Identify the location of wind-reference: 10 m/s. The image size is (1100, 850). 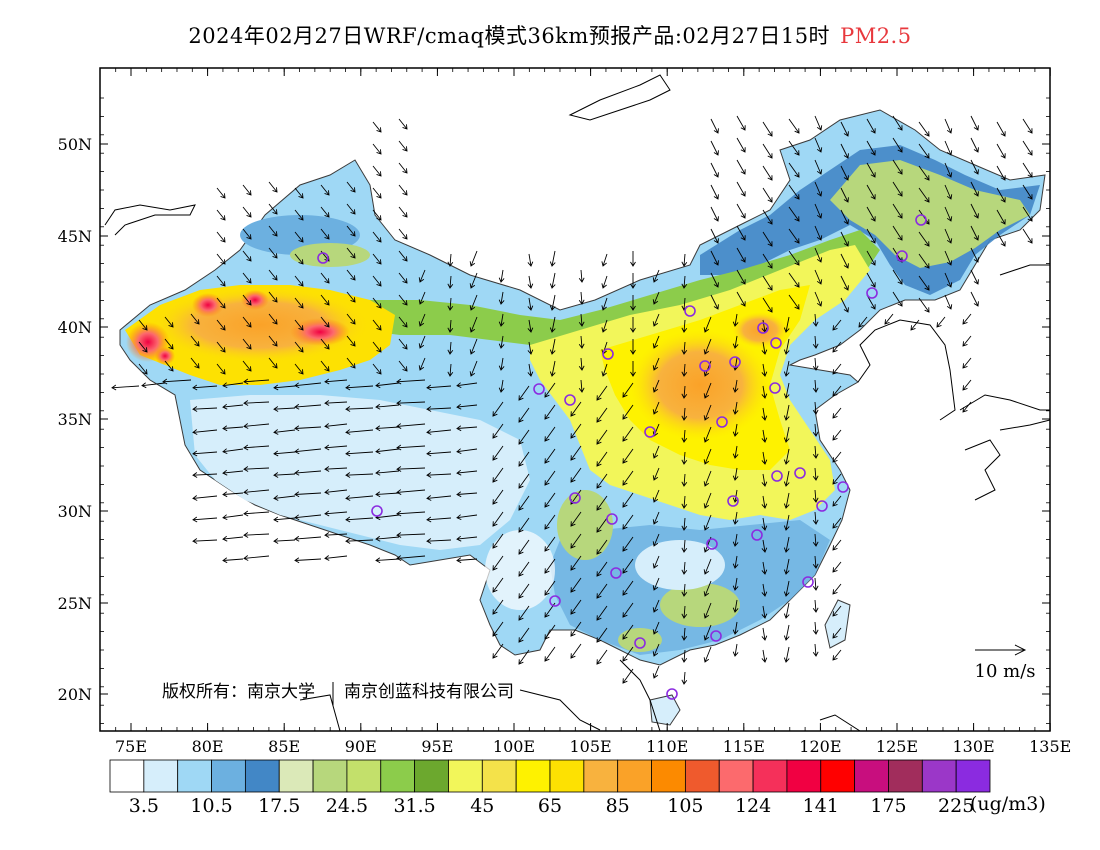
(1005, 663).